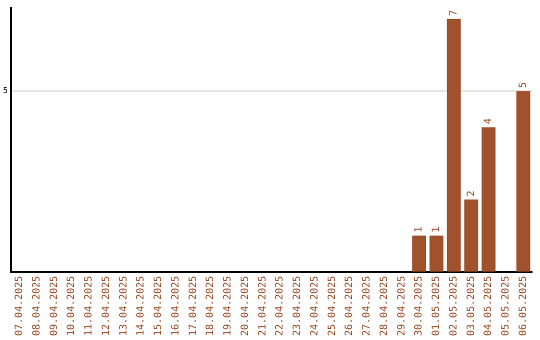 Image resolution: width=540 pixels, height=340 pixels. What do you see at coordinates (506, 306) in the screenshot?
I see `x-tick-label: 05.05.2025` at bounding box center [506, 306].